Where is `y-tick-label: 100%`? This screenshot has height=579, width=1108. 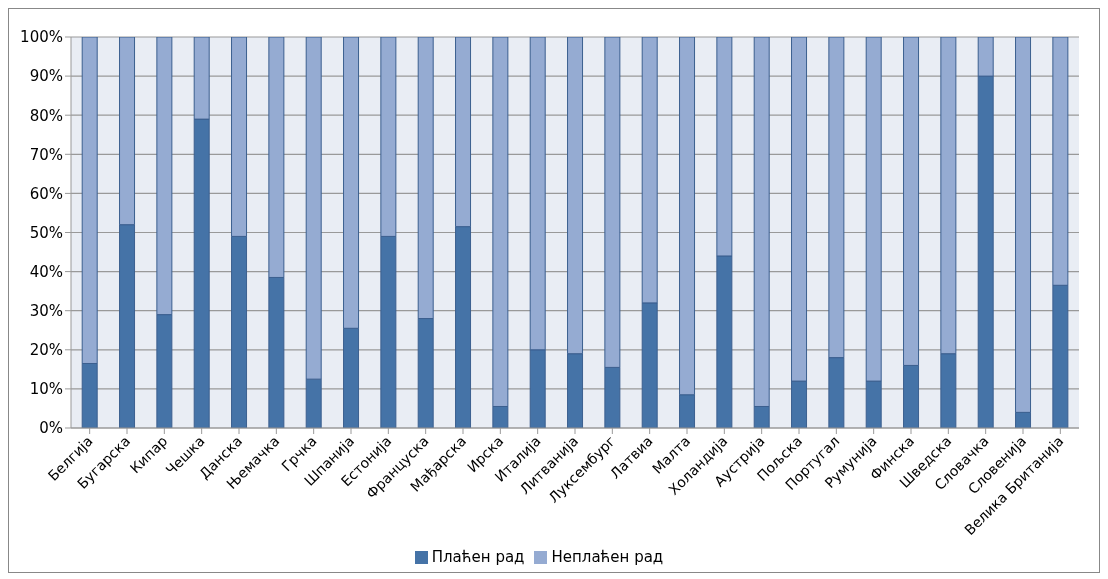 y-tick-label: 100% is located at coordinates (41, 37).